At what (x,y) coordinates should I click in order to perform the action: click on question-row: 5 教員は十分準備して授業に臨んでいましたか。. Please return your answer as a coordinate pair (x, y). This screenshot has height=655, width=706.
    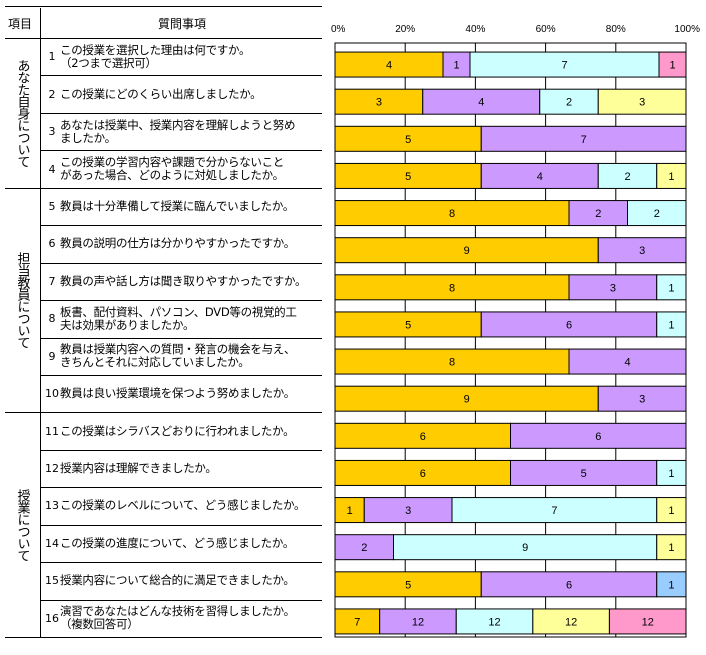
    Looking at the image, I should click on (184, 206).